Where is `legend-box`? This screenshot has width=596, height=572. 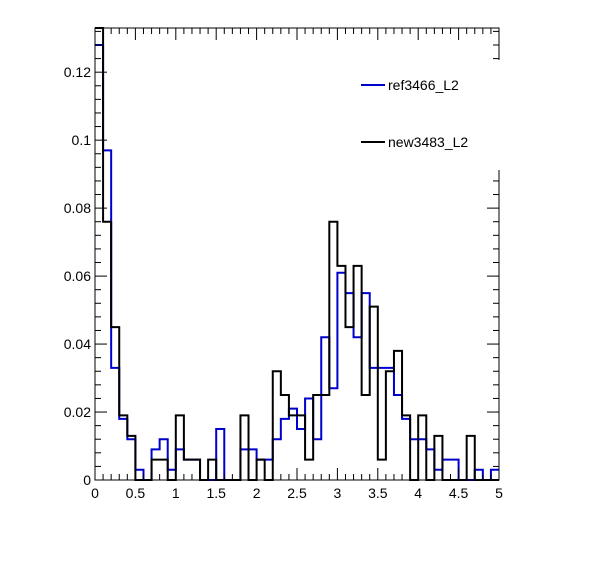
legend-box is located at coordinates (428, 115).